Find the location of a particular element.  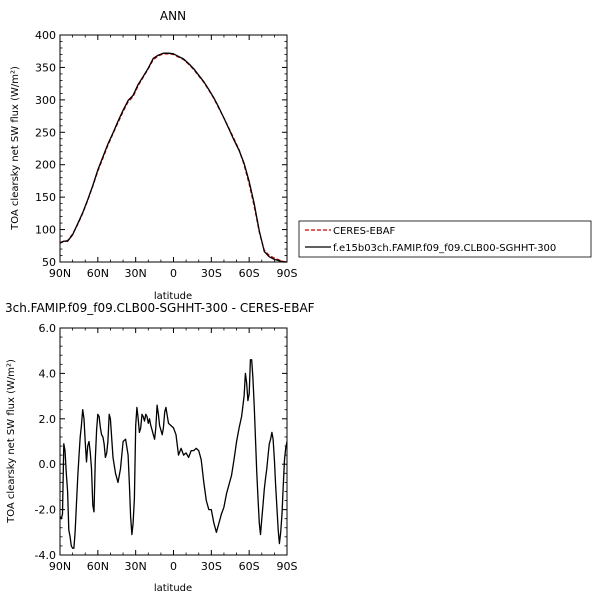

legend-box is located at coordinates (445, 239).